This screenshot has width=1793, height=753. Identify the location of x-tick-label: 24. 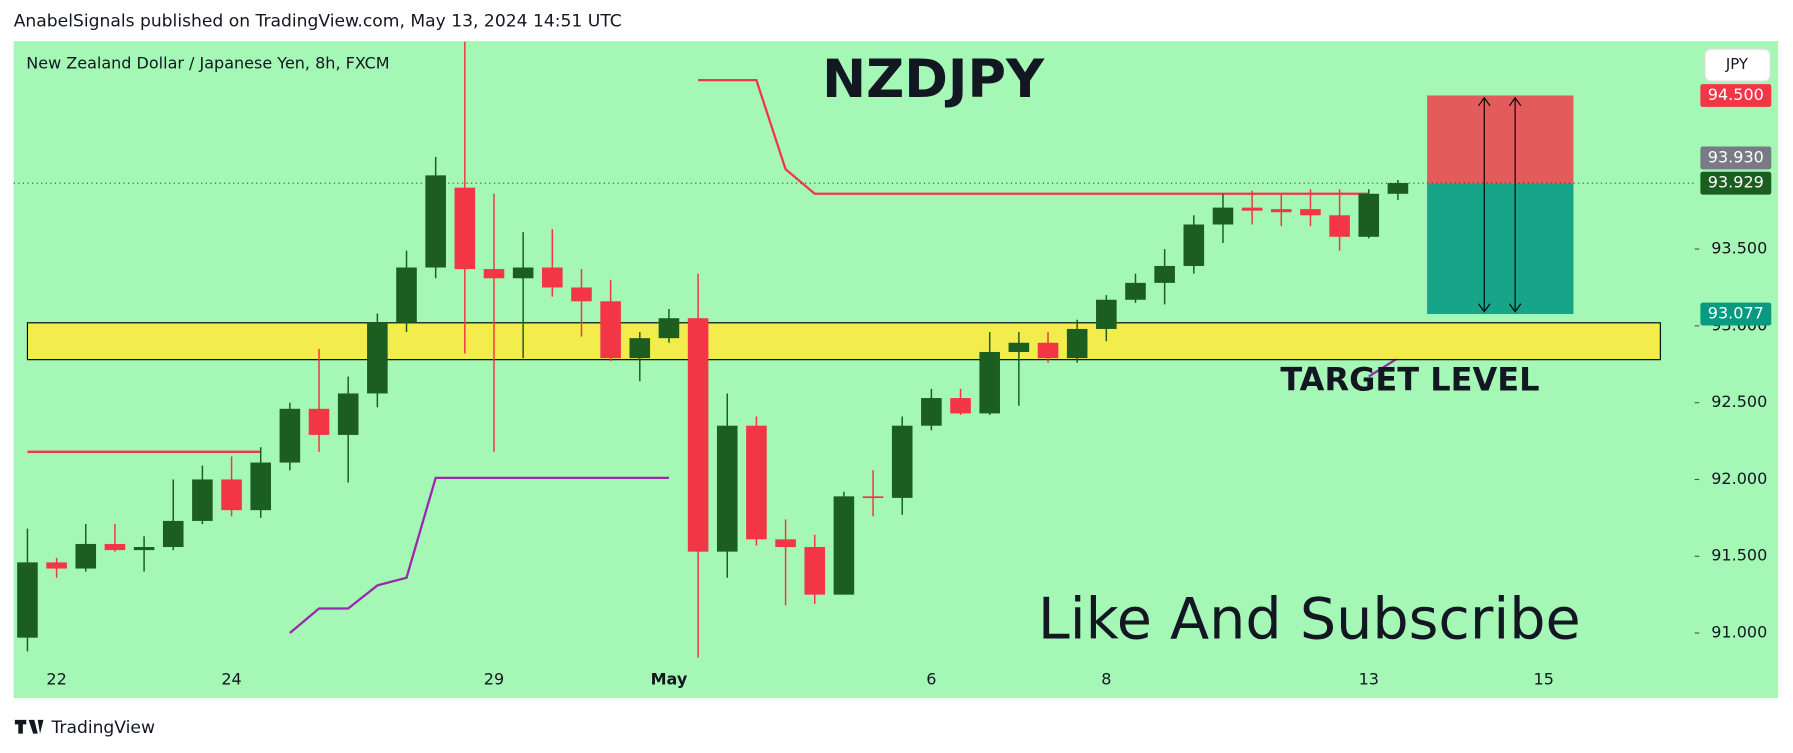
(231, 678).